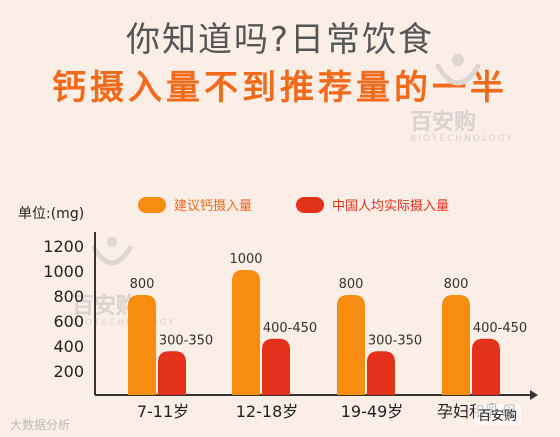  Describe the element at coordinates (105, 306) in the screenshot. I see `watermark-brand-chart: 百安购` at that location.